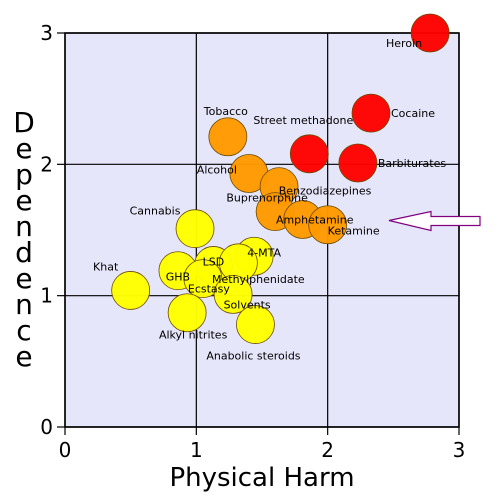 The image size is (500, 500). Describe the element at coordinates (46, 296) in the screenshot. I see `y-tick-label: 1` at that location.